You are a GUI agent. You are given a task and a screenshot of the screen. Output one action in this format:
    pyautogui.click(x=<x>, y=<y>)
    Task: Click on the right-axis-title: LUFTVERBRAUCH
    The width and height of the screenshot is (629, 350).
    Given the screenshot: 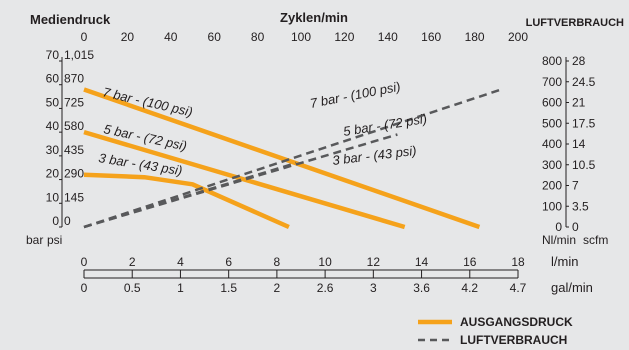 What is the action you would take?
    pyautogui.click(x=575, y=23)
    